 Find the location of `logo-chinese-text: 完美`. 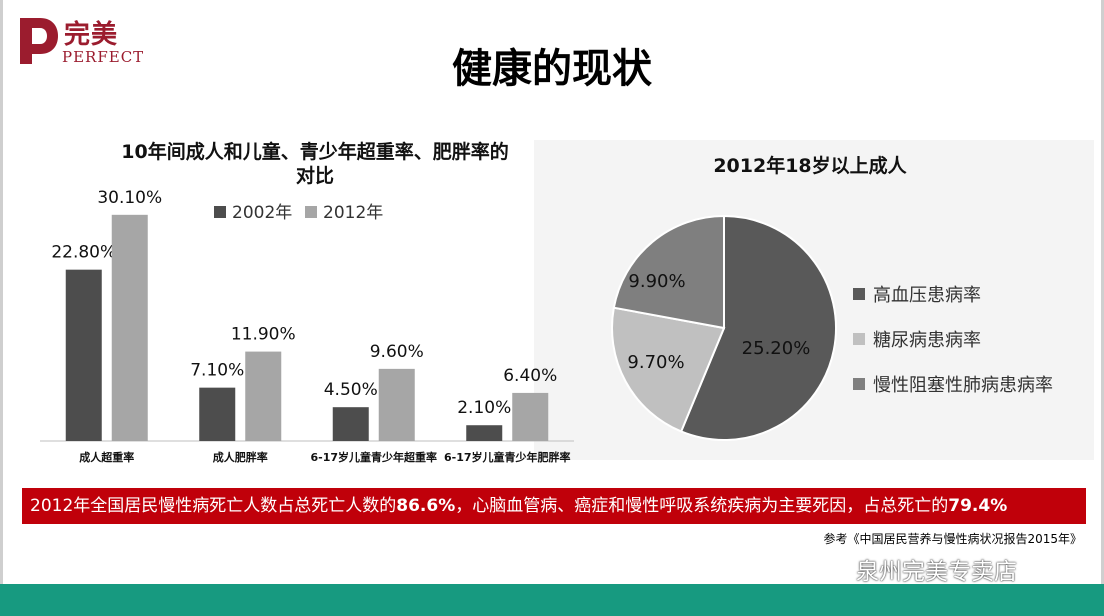

logo-chinese-text: 完美 is located at coordinates (91, 35).